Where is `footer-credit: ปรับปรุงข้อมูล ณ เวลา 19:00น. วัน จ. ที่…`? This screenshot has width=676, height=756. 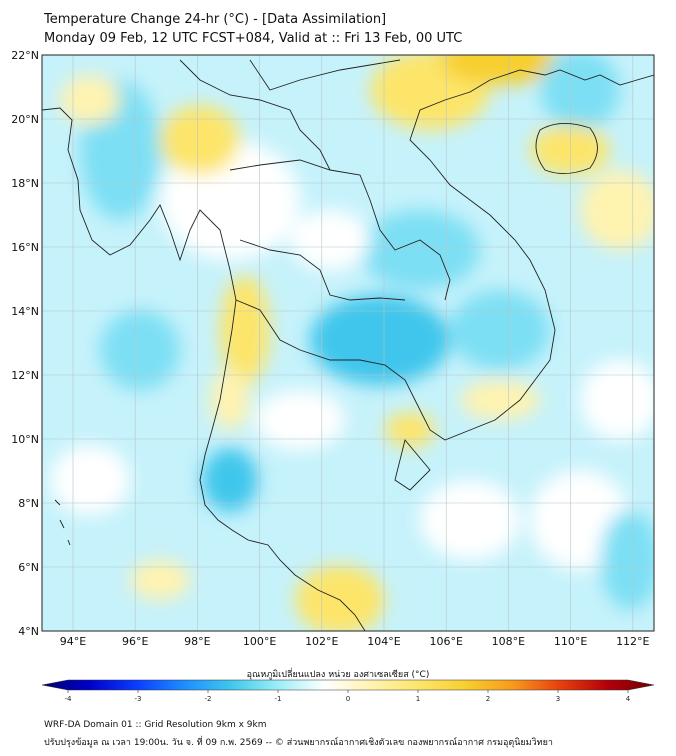 footer-credit: ปรับปรุงข้อมูล ณ เวลา 19:00น. วัน จ. ที่… is located at coordinates (298, 743).